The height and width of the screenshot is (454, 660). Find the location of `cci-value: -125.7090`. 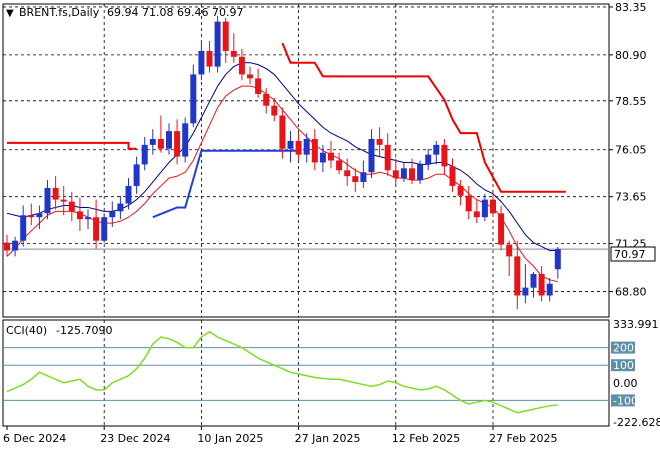

cci-value: -125.7090 is located at coordinates (84, 330).